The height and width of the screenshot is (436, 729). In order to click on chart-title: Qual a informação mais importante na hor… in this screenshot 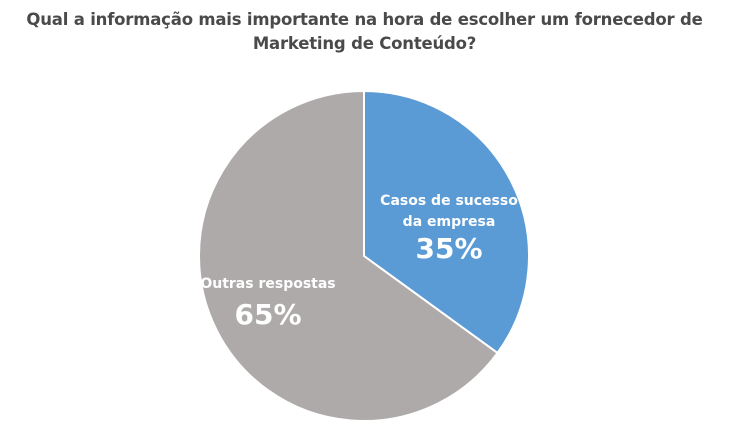, I will do `click(364, 32)`.